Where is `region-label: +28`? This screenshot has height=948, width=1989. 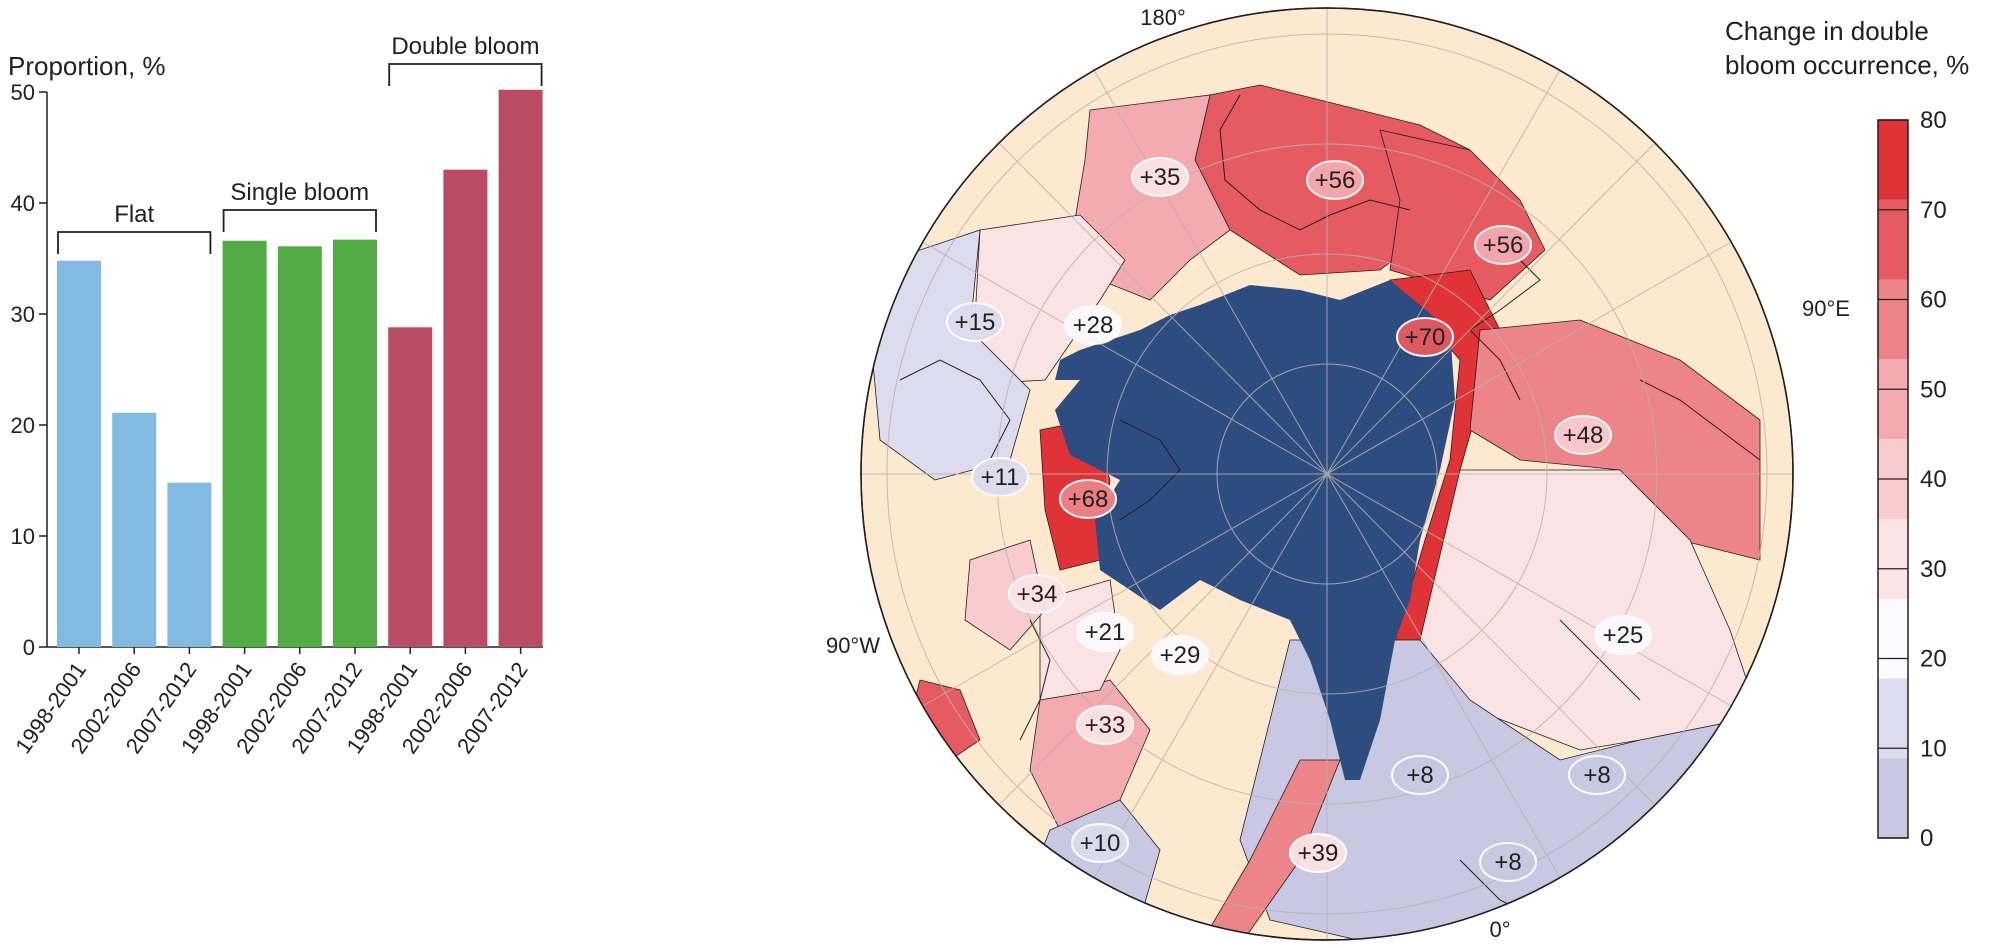
region-label: +28 is located at coordinates (1093, 325).